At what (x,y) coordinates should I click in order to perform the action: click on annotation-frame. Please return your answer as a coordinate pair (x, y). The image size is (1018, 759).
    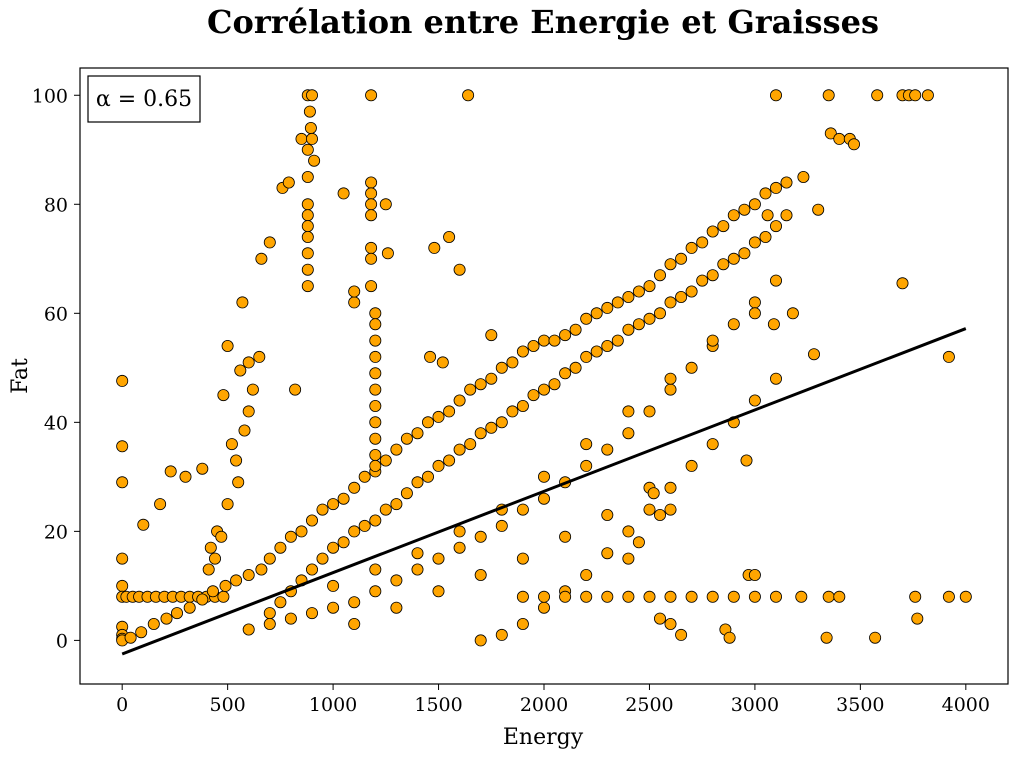
    Looking at the image, I should click on (144, 99).